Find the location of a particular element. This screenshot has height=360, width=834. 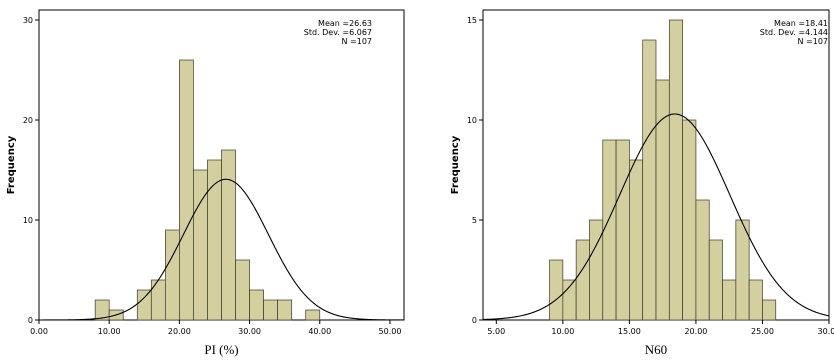

y-tick-label: 20 is located at coordinates (28, 120).